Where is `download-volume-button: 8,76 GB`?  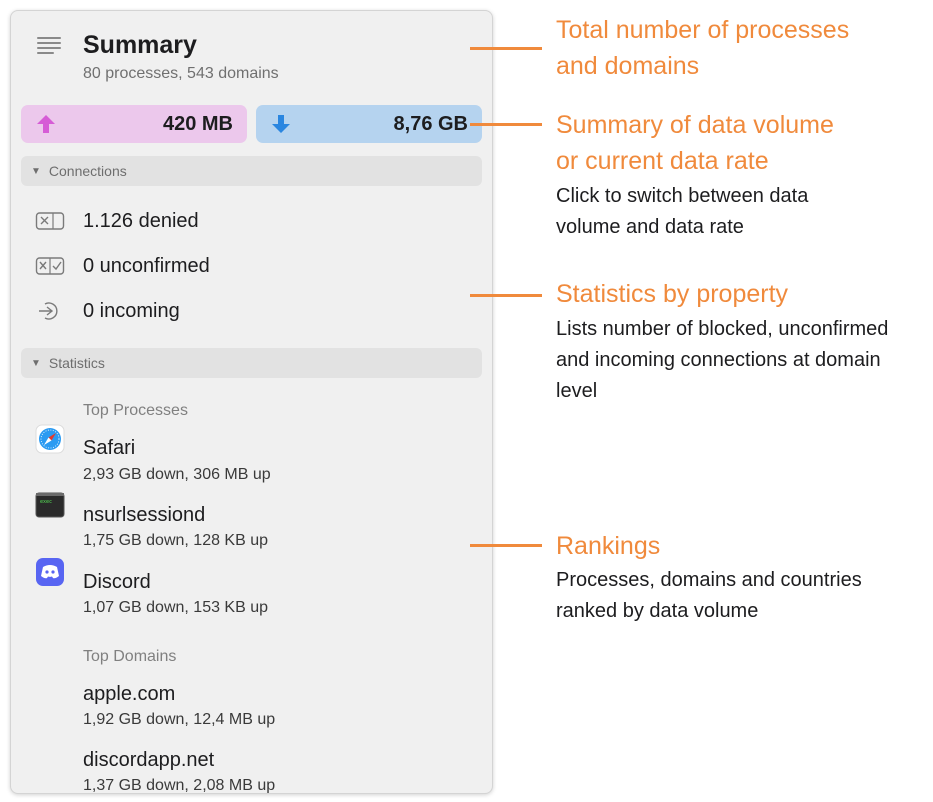
download-volume-button: 8,76 GB is located at coordinates (369, 124).